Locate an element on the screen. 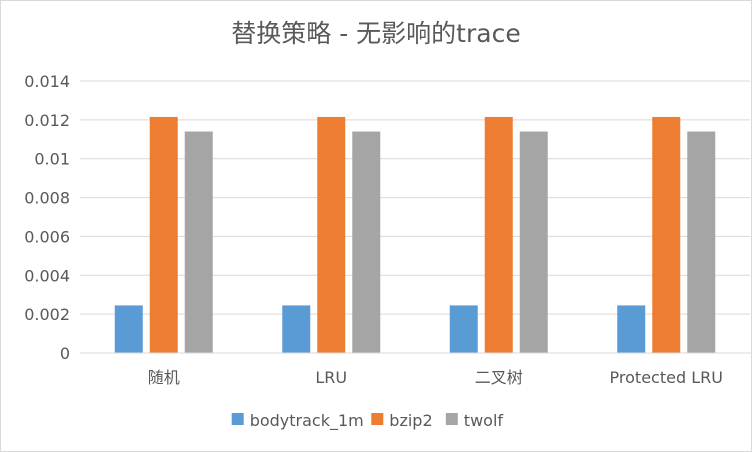 The width and height of the screenshot is (752, 452). chart-title: 替换策略 - 无影响的trace is located at coordinates (375, 33).